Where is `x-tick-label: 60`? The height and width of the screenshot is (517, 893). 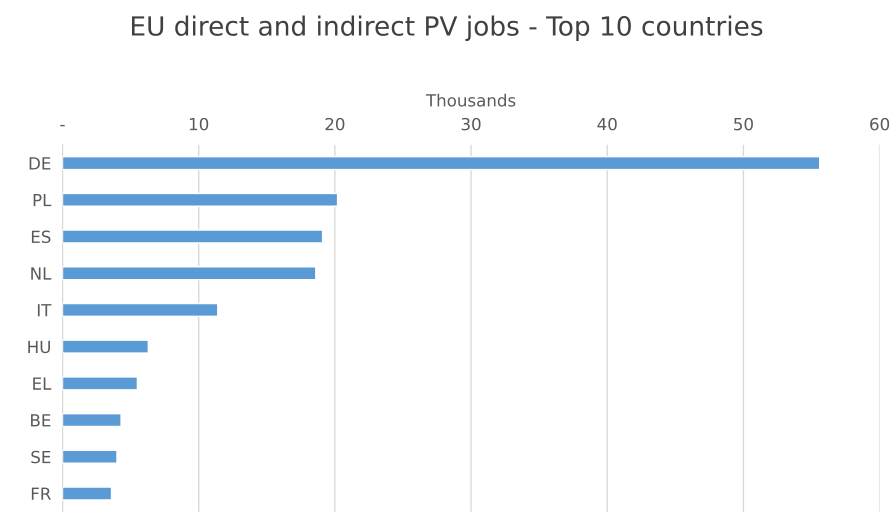
x-tick-label: 60 is located at coordinates (880, 124).